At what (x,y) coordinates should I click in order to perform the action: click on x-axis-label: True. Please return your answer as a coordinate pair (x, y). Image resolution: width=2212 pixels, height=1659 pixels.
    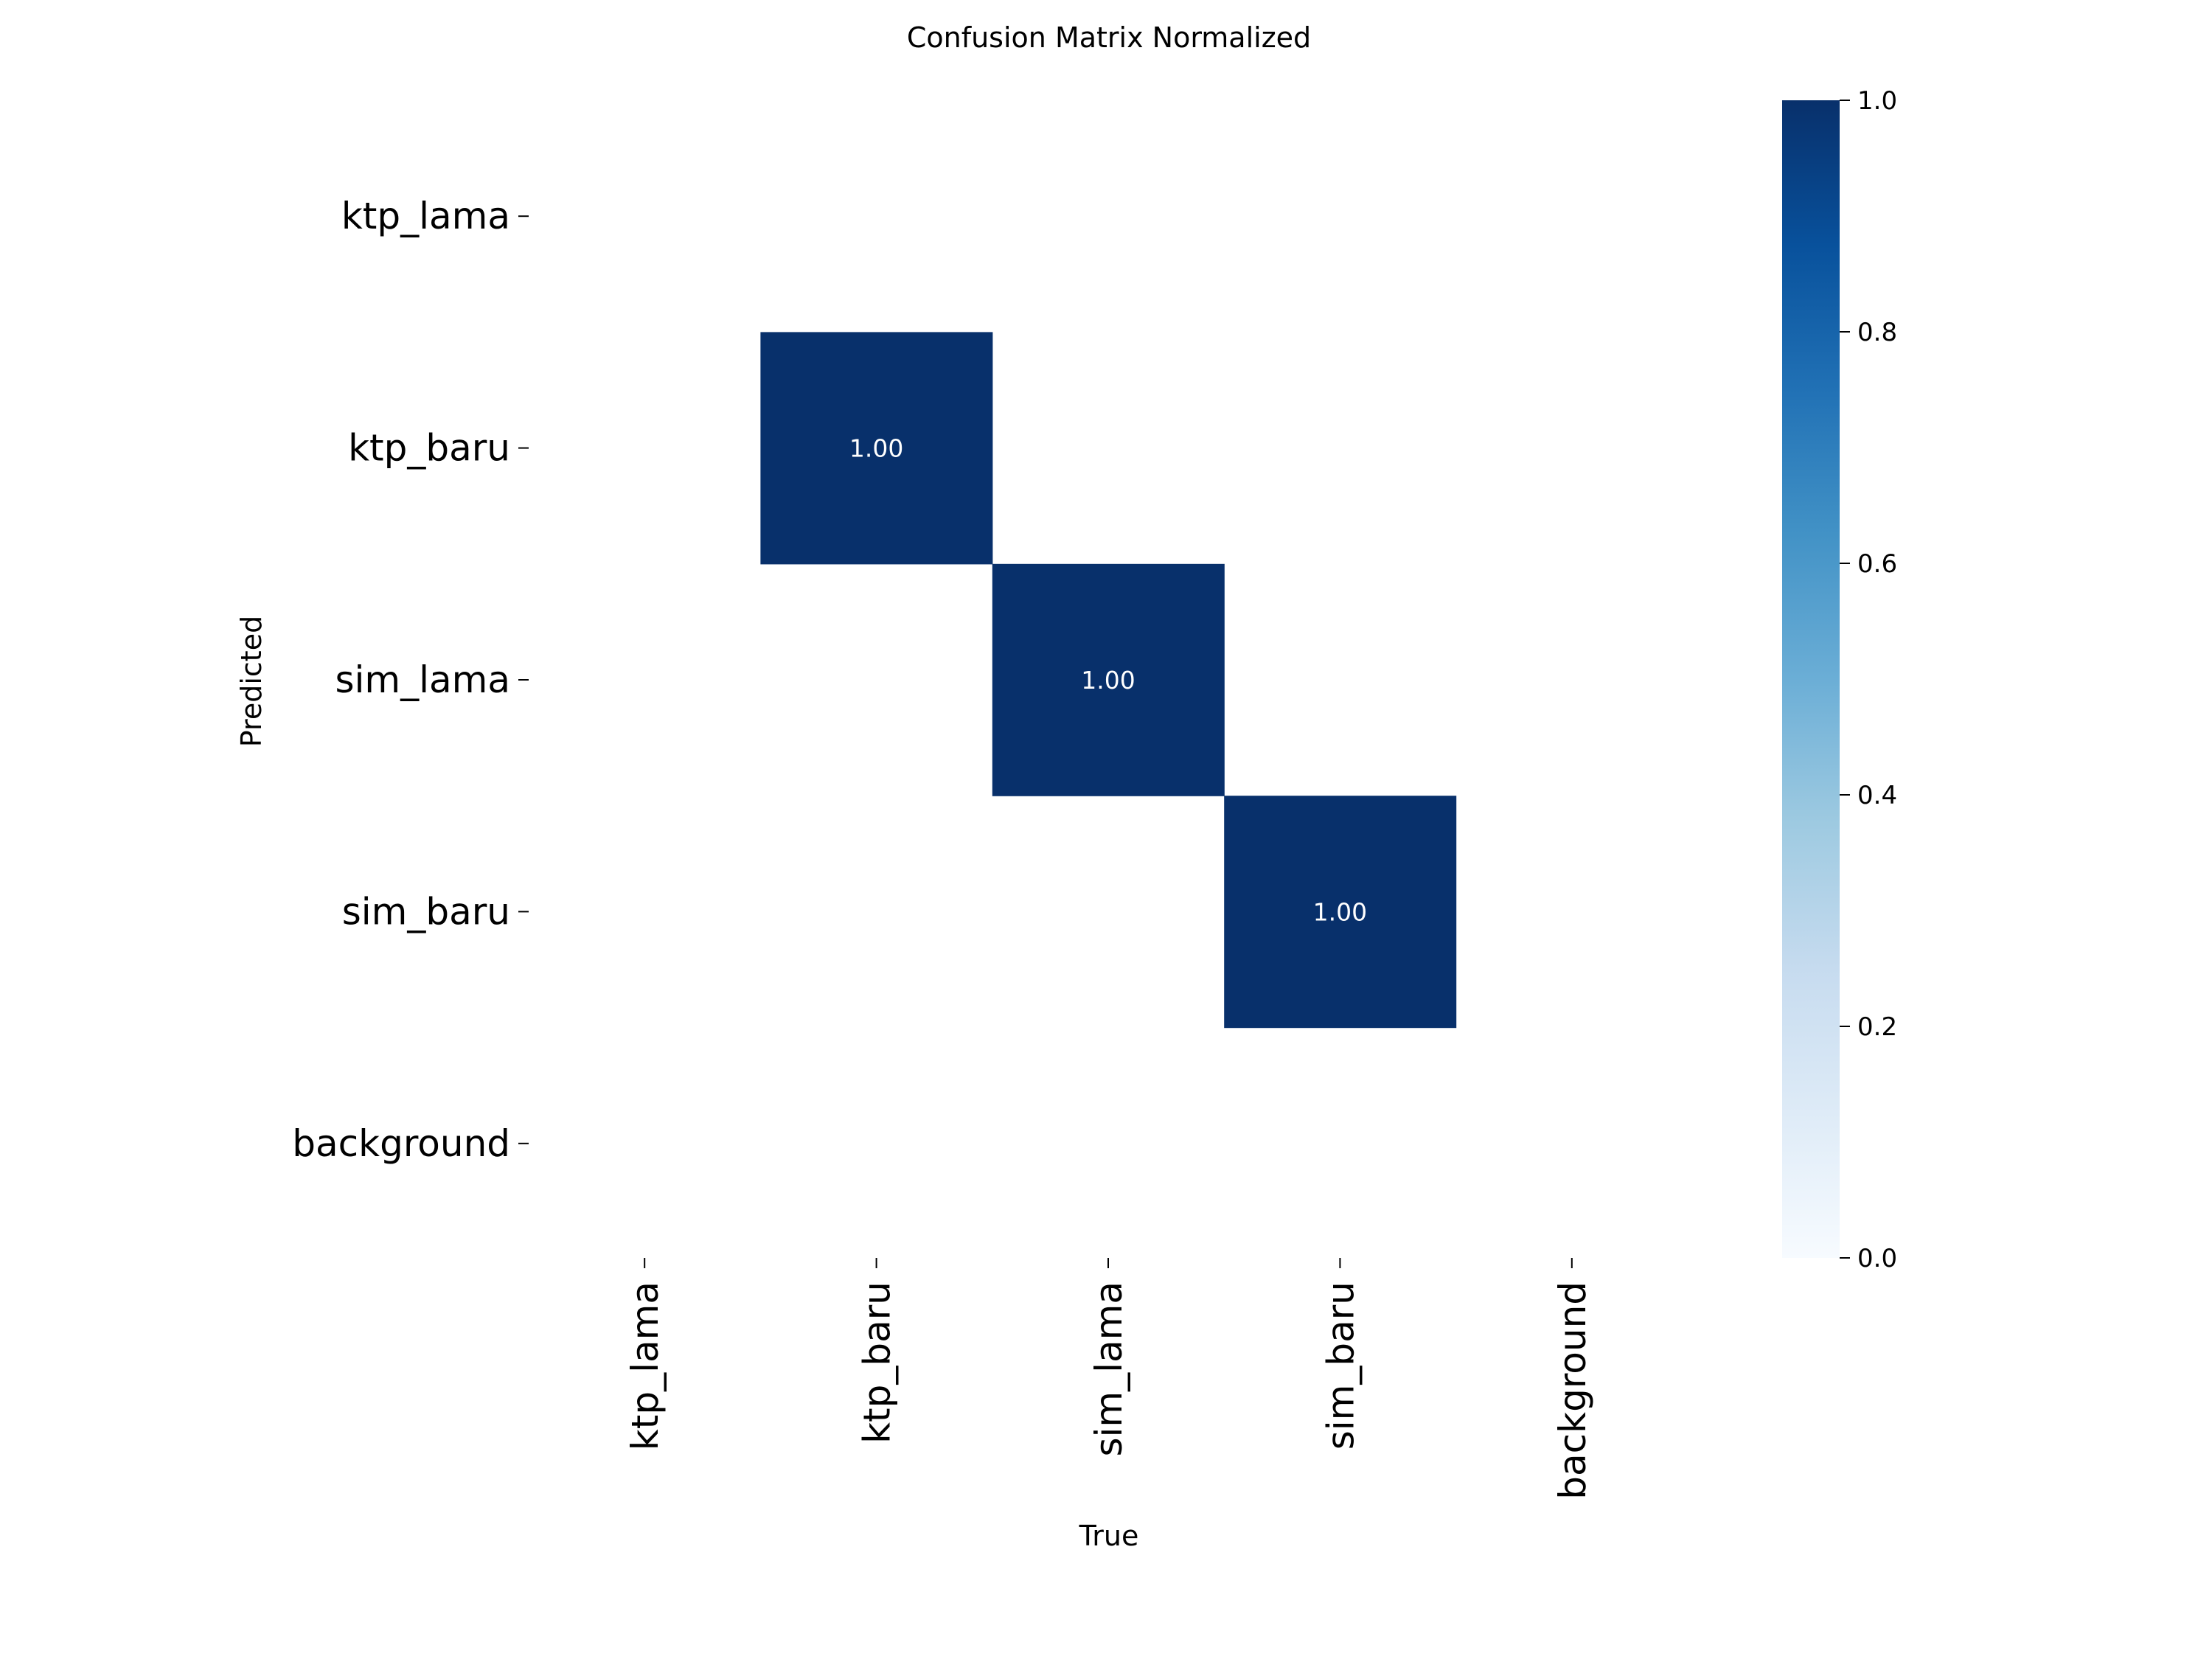
    Looking at the image, I should click on (1109, 1536).